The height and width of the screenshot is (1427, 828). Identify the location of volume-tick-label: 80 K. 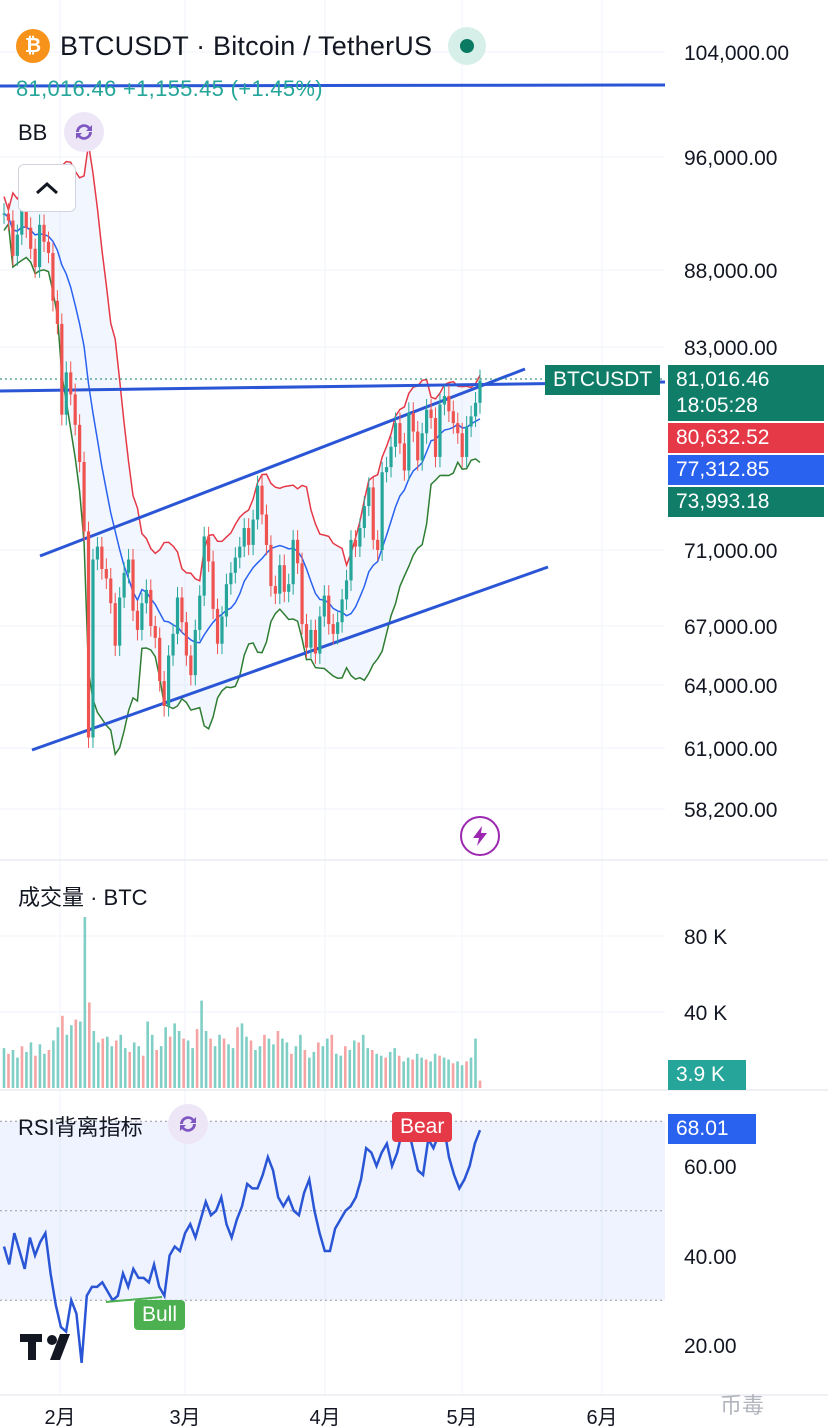
(705, 937).